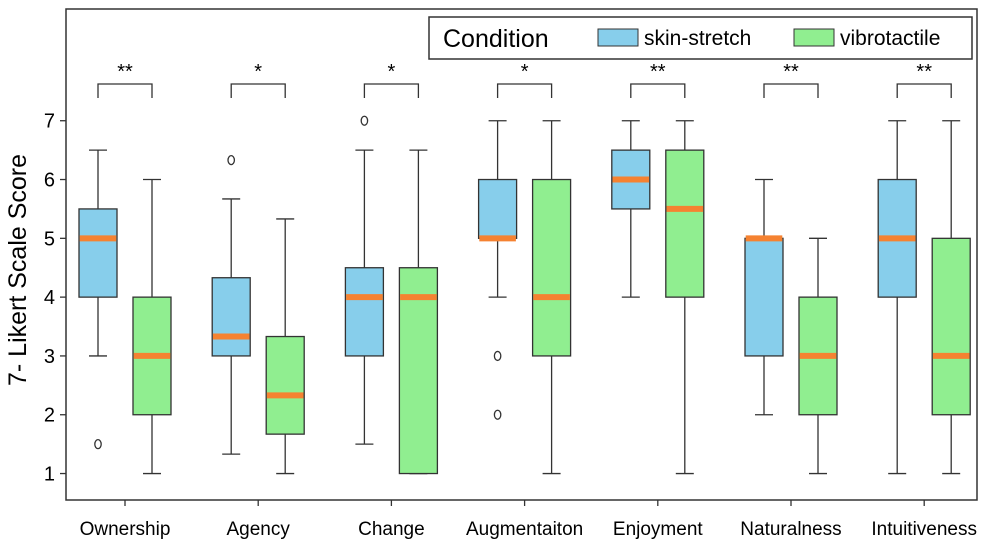 Image resolution: width=1000 pixels, height=543 pixels. I want to click on legend-title: Condition, so click(496, 39).